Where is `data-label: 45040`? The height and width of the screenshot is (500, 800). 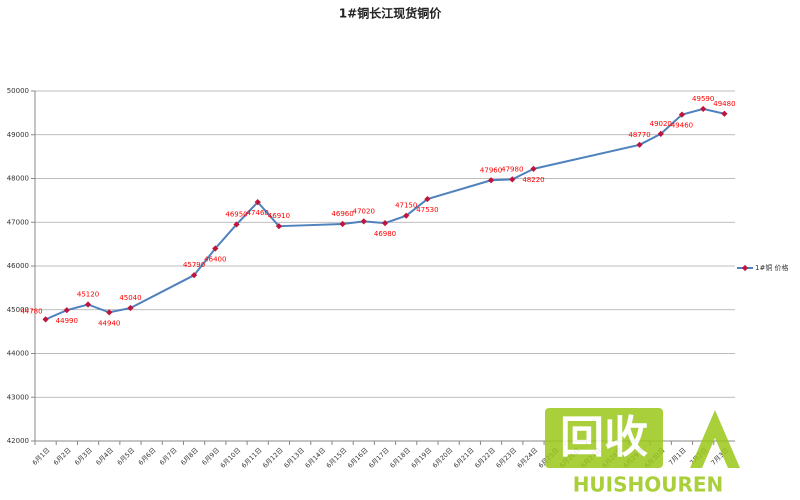
data-label: 45040 is located at coordinates (130, 298).